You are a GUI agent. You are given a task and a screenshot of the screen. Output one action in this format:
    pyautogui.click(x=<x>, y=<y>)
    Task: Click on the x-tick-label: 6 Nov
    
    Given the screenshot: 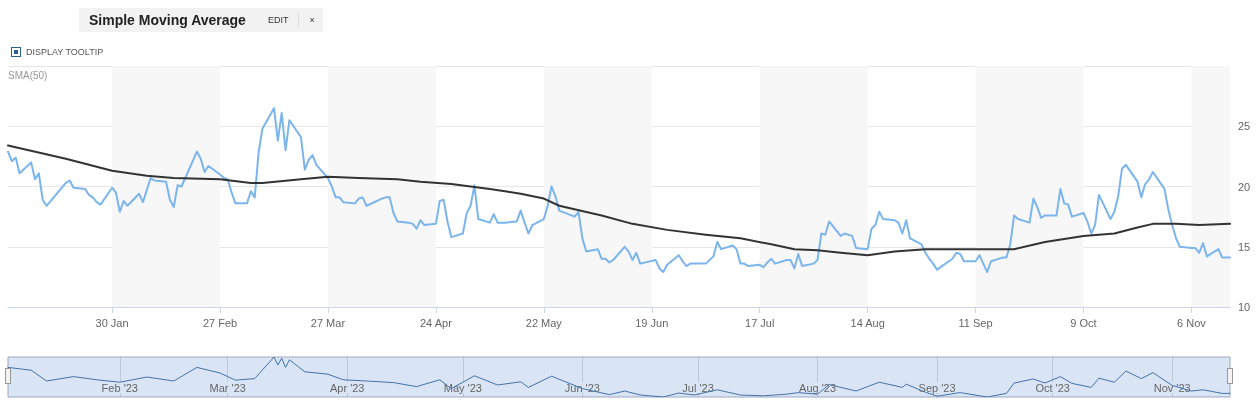 What is the action you would take?
    pyautogui.click(x=1192, y=322)
    